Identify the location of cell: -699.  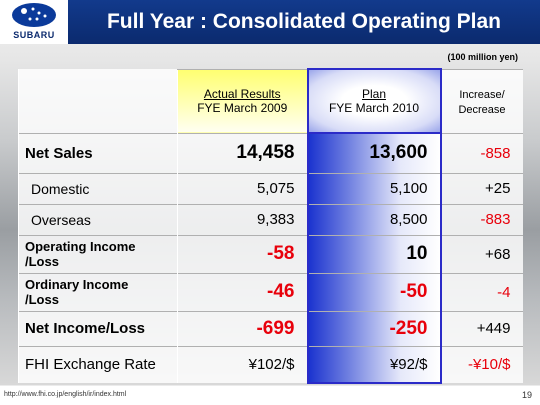
(242, 328).